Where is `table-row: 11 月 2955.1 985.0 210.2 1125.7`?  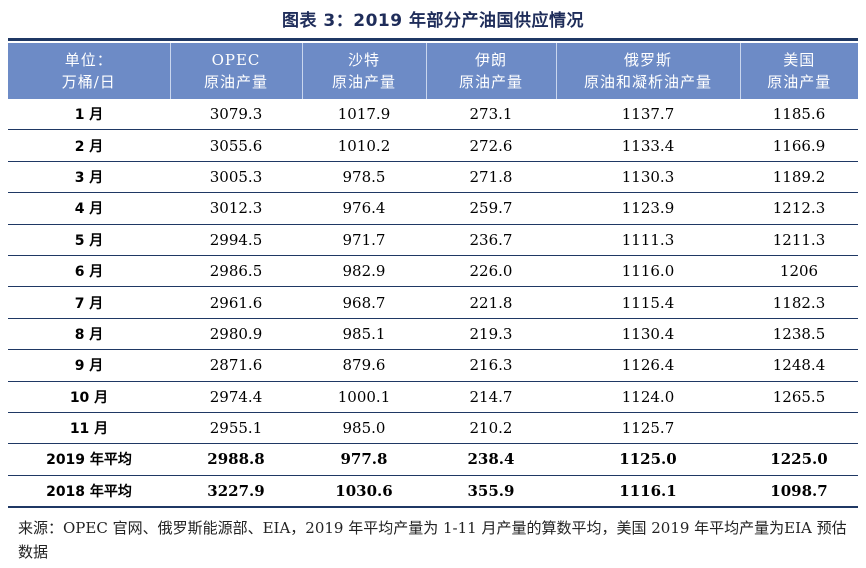
table-row: 11 月 2955.1 985.0 210.2 1125.7 is located at coordinates (433, 428).